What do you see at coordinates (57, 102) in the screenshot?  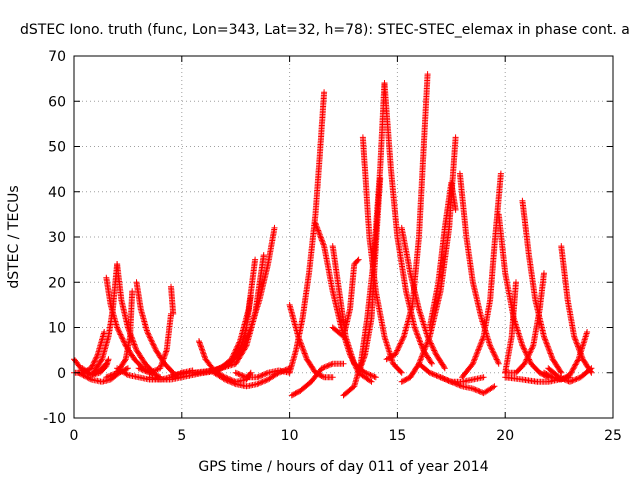 I see `y-tick-label: 60` at bounding box center [57, 102].